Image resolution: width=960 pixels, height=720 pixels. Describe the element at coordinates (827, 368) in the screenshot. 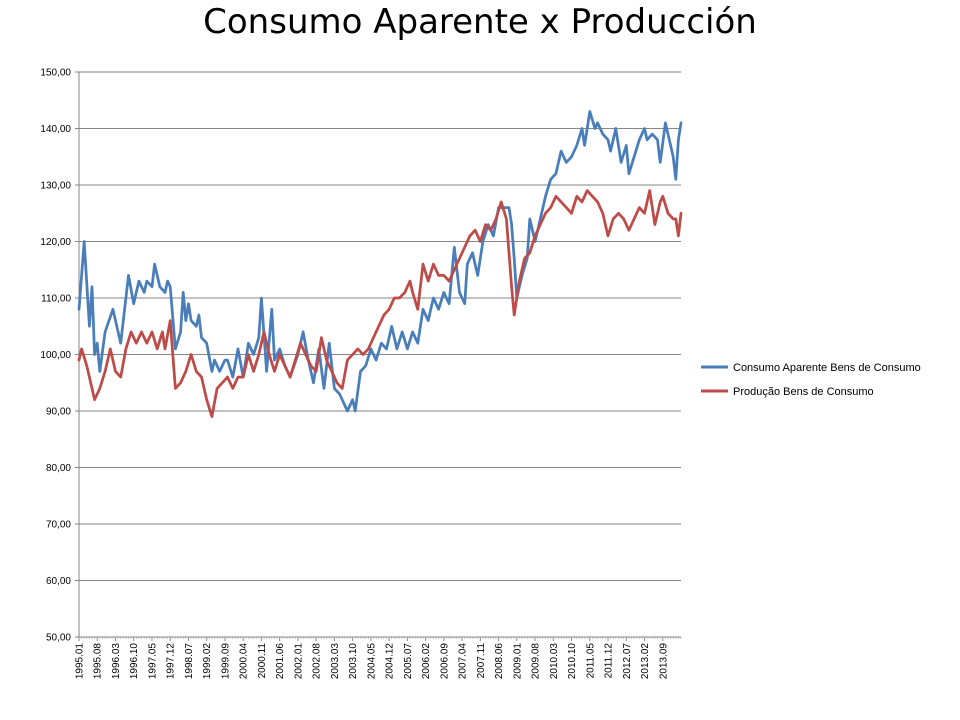

I see `legend-label: Consumo Aparente Bens de Consumo` at that location.